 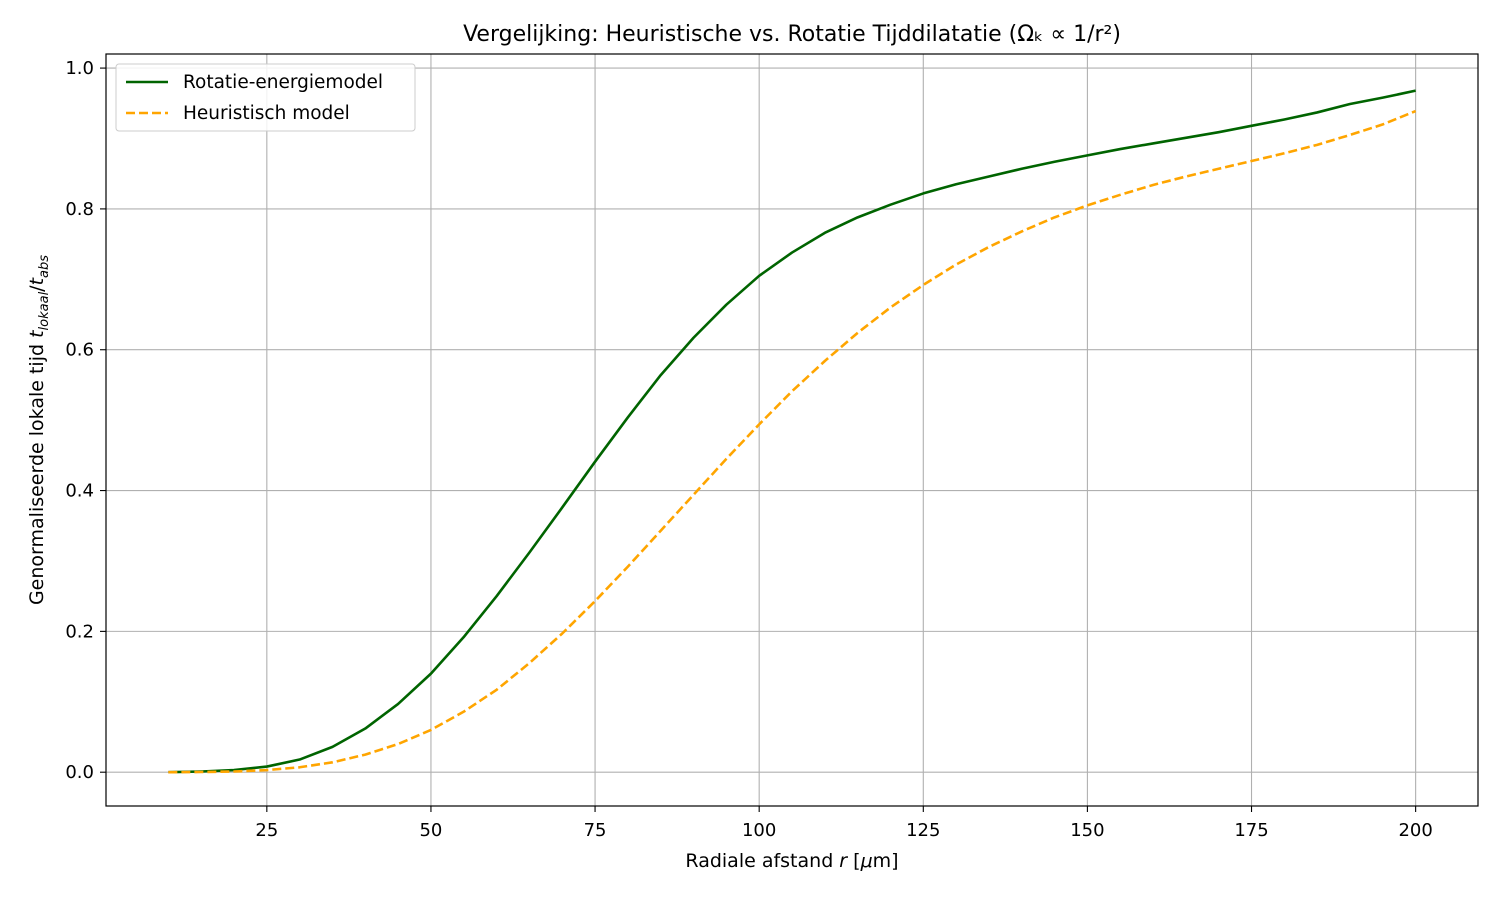 I want to click on y-axis-title-slash: /, so click(x=37, y=288).